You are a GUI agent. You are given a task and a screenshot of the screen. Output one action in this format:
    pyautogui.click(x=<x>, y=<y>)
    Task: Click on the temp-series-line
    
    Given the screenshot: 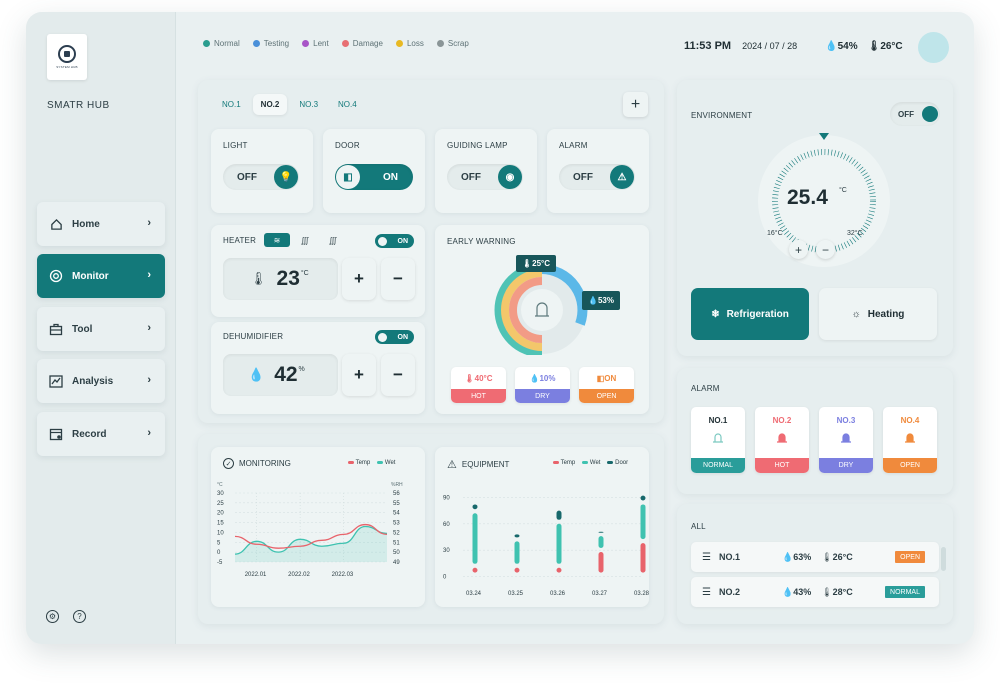 What is the action you would take?
    pyautogui.click(x=311, y=536)
    